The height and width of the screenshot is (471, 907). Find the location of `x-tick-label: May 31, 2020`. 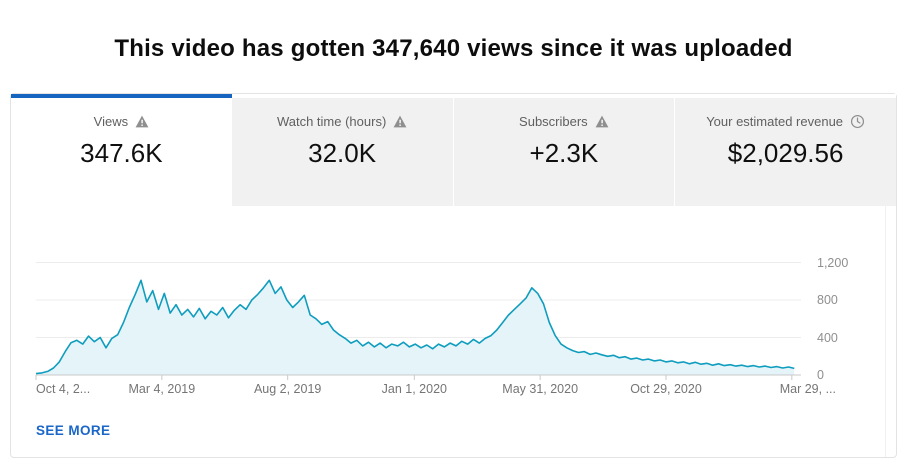

x-tick-label: May 31, 2020 is located at coordinates (540, 389).